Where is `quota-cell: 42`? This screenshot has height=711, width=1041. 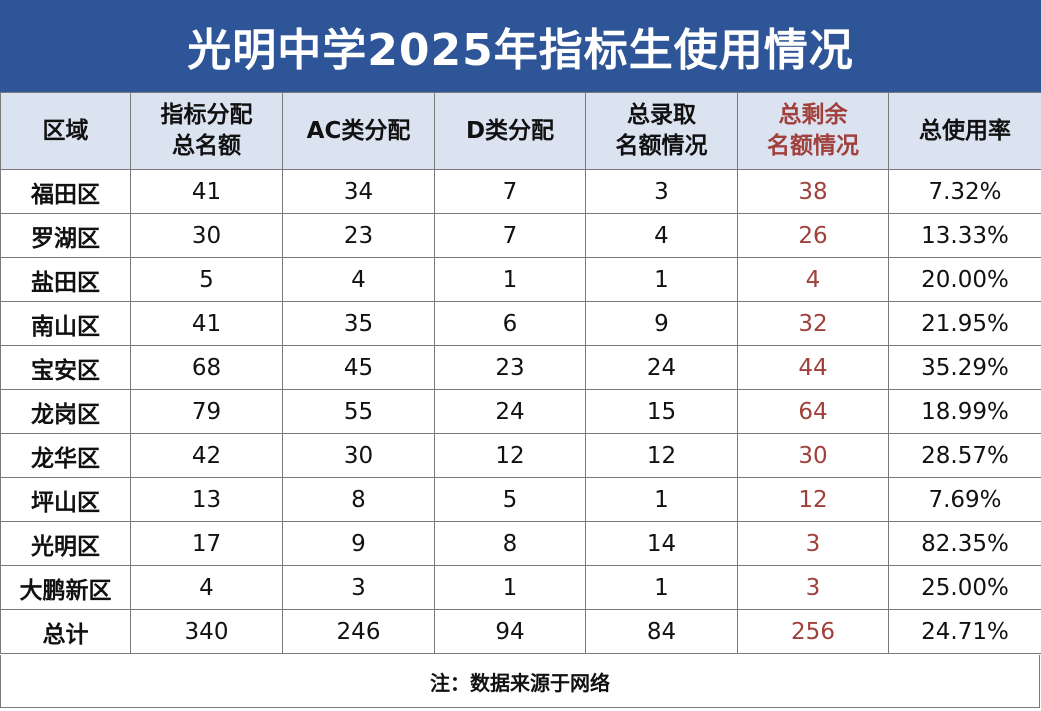 quota-cell: 42 is located at coordinates (206, 455).